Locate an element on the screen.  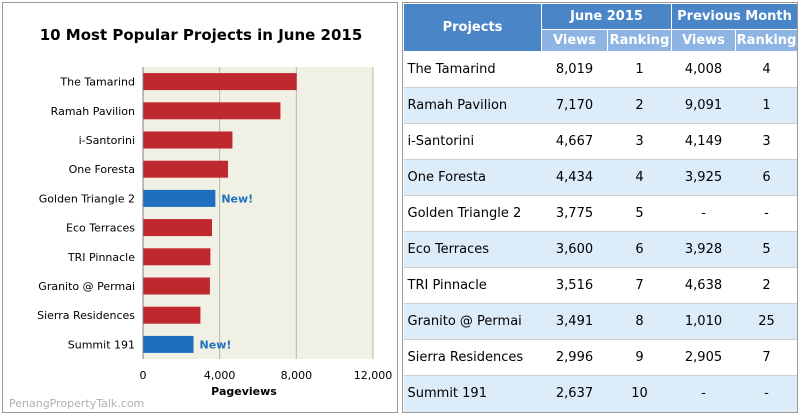
prev-views-cell: 1,010 is located at coordinates (703, 321).